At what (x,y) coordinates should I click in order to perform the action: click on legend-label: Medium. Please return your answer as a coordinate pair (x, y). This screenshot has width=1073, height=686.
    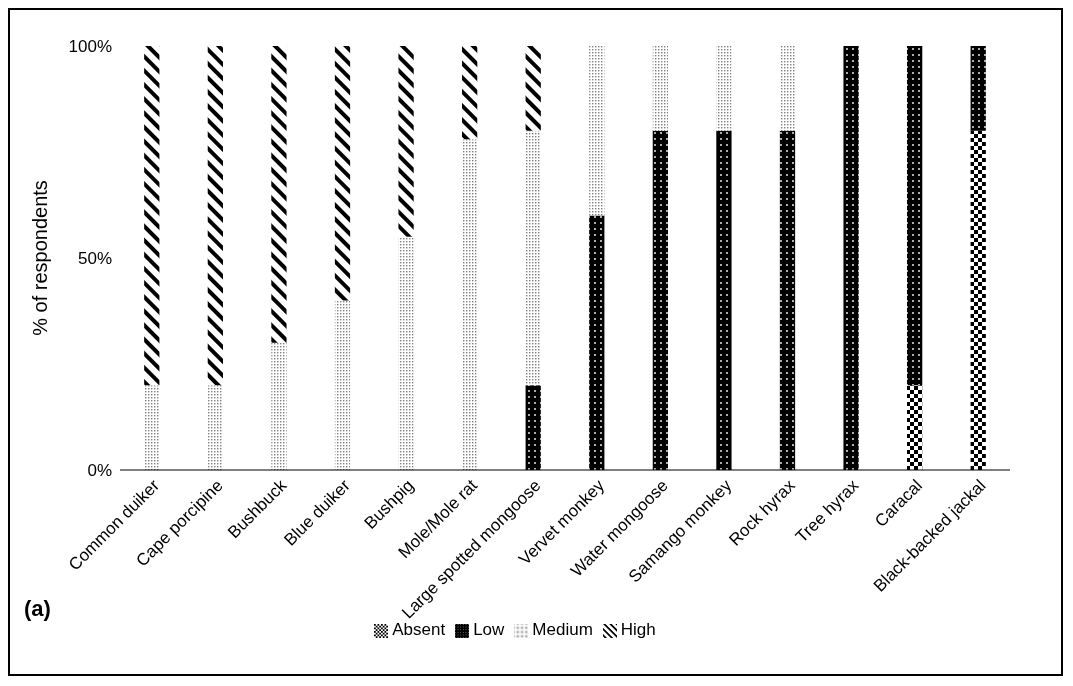
    Looking at the image, I should click on (562, 629).